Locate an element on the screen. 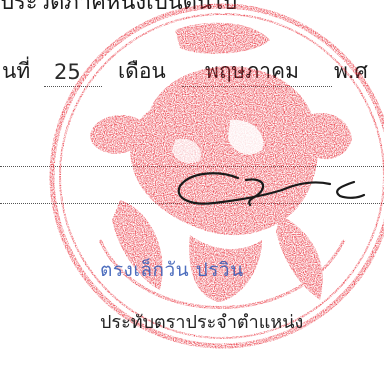 The image size is (384, 383). signer-name: ตรงเล็กวัน ปรวิน is located at coordinates (172, 270).